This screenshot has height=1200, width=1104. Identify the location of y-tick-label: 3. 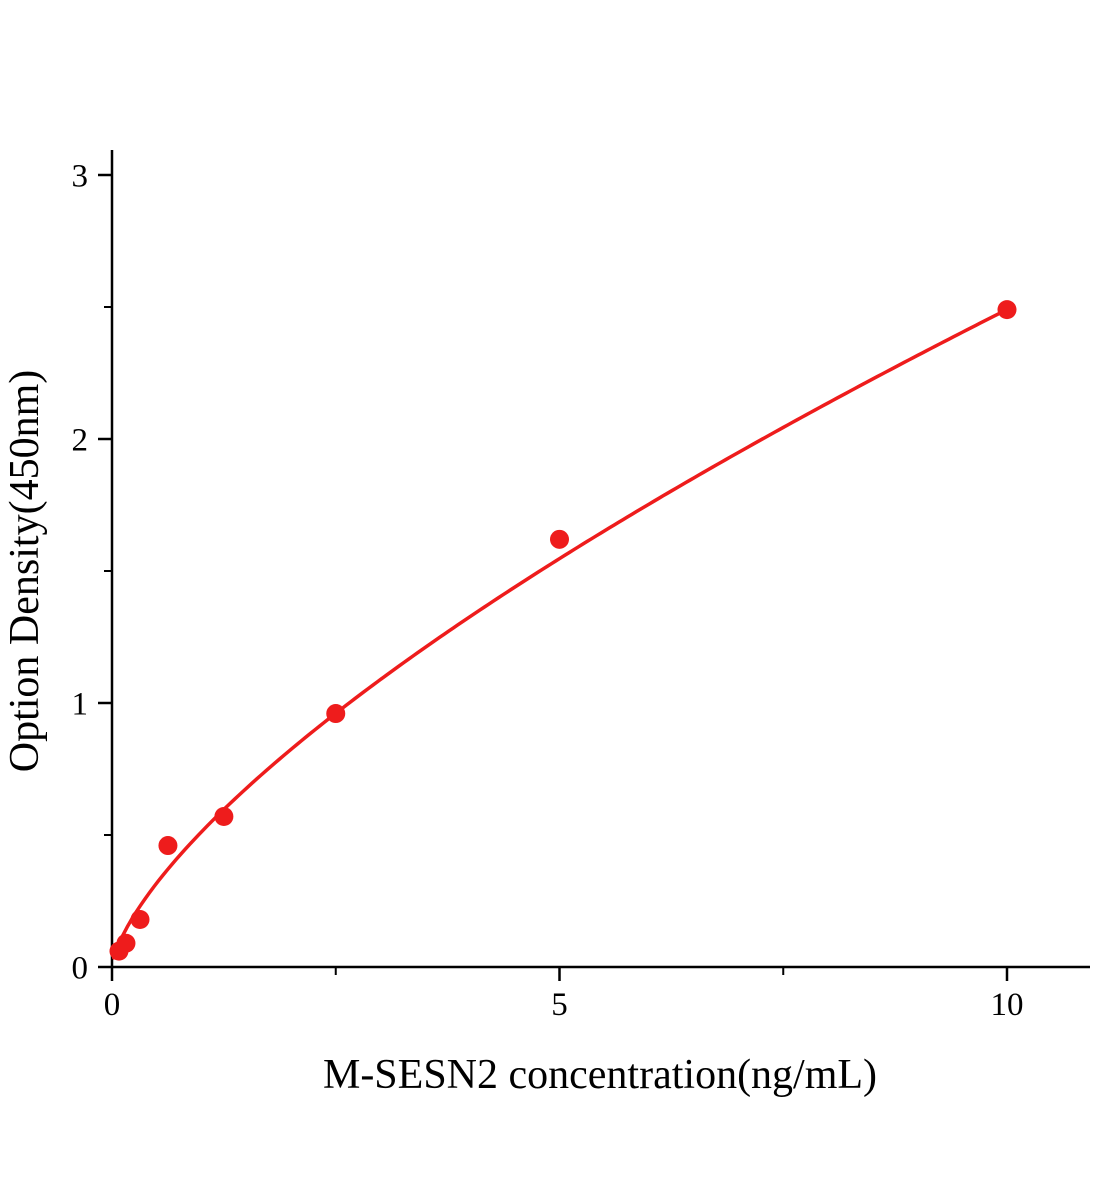
(80, 177).